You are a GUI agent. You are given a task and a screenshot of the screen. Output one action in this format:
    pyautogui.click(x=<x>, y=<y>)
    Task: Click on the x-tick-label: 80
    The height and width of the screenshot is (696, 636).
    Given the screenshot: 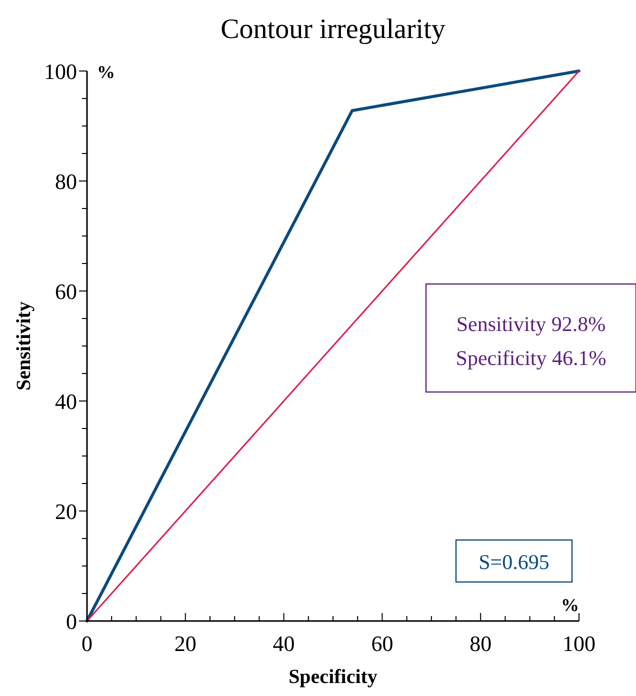 What is the action you would take?
    pyautogui.click(x=481, y=643)
    